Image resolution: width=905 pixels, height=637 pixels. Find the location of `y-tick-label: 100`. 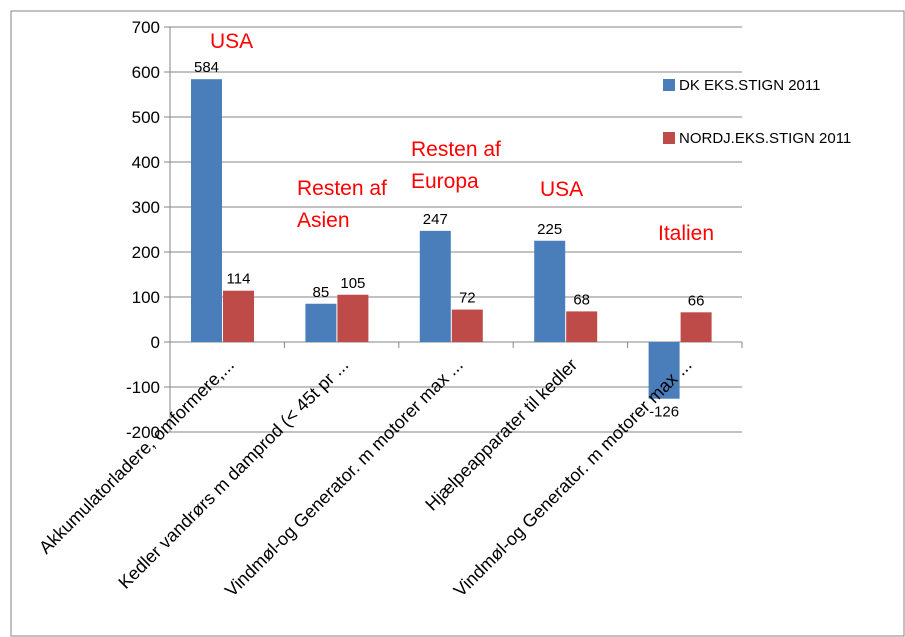

y-tick-label: 100 is located at coordinates (146, 297).